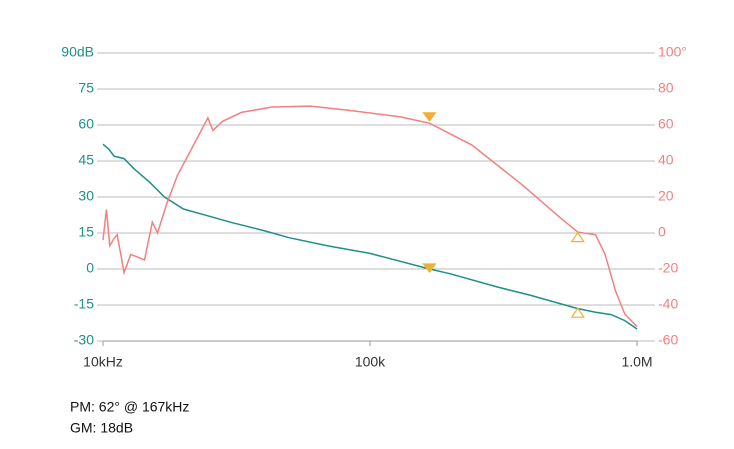 The width and height of the screenshot is (734, 449). Describe the element at coordinates (672, 52) in the screenshot. I see `y2-tick-label: 100°` at that location.